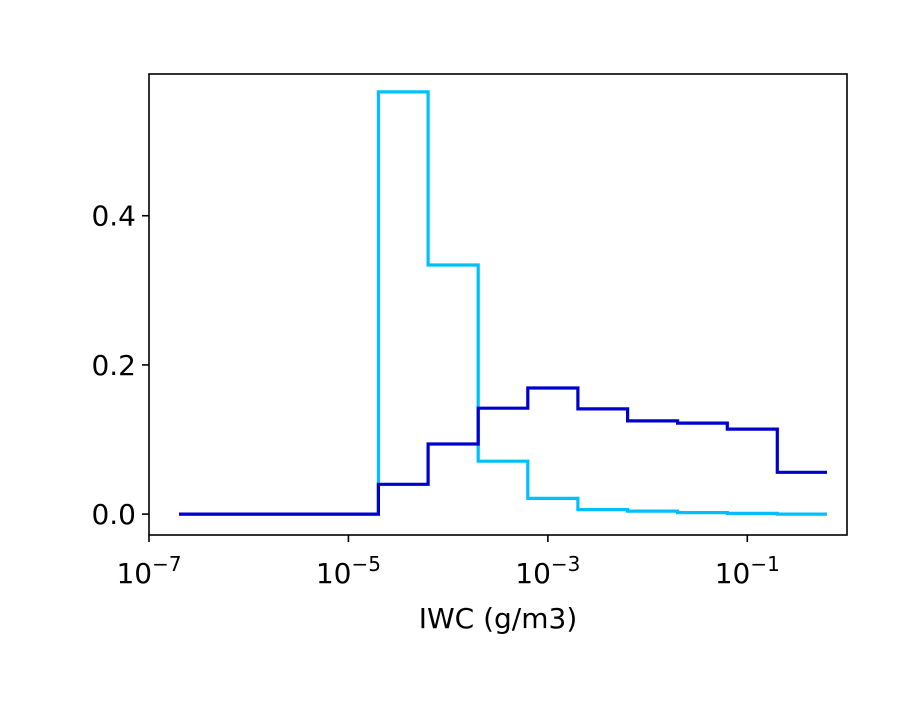  I want to click on y-tick-label: 0.2, so click(113, 365).